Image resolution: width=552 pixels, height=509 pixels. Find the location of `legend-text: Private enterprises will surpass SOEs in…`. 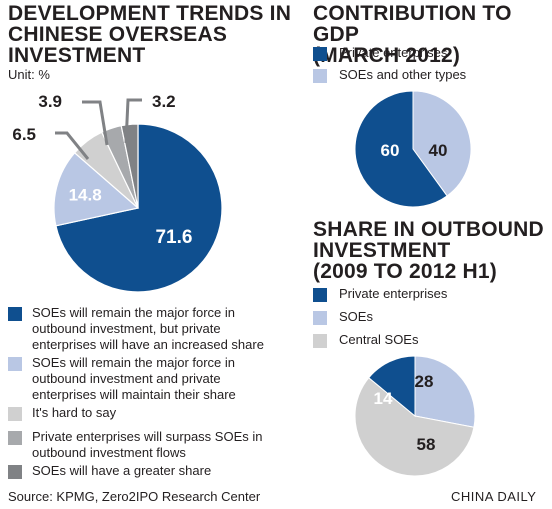

legend-text: Private enterprises will surpass SOEs in… is located at coordinates (147, 444).